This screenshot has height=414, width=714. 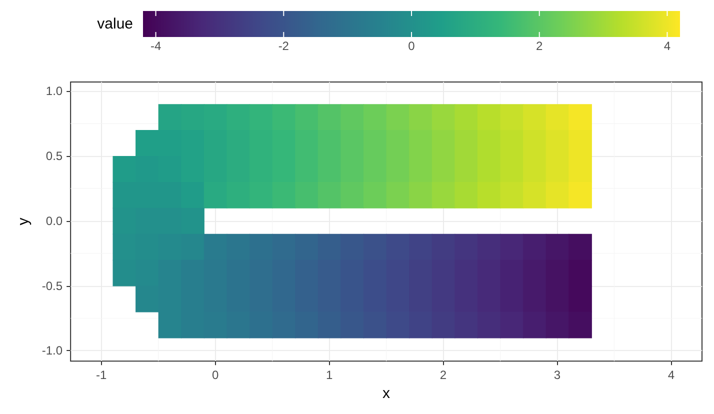 I want to click on x-tick-label: 3, so click(x=557, y=375).